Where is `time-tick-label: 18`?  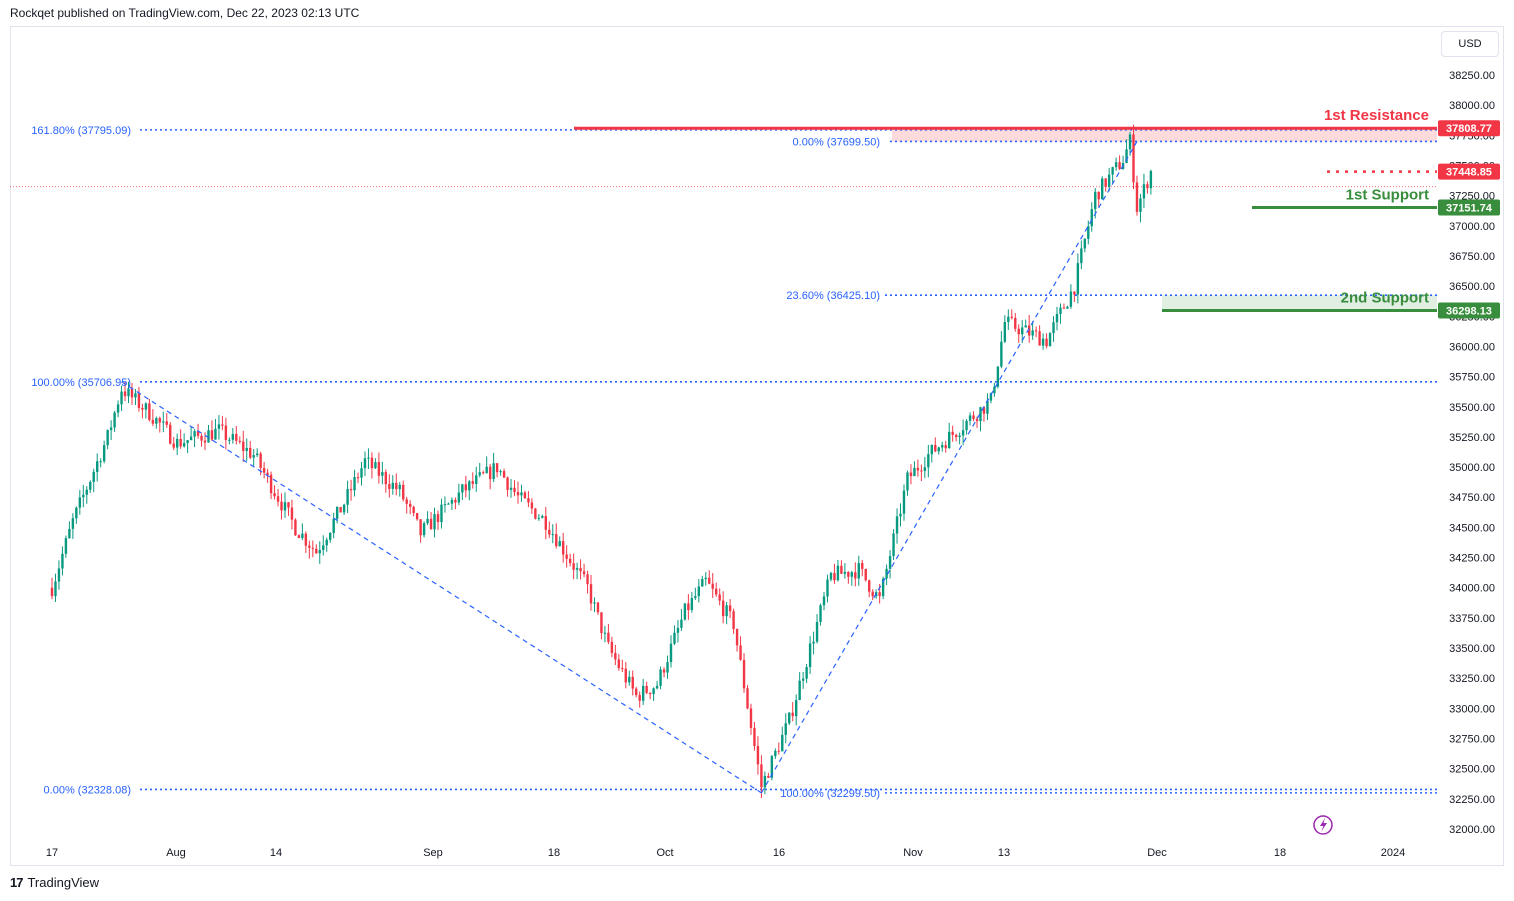 time-tick-label: 18 is located at coordinates (1280, 853).